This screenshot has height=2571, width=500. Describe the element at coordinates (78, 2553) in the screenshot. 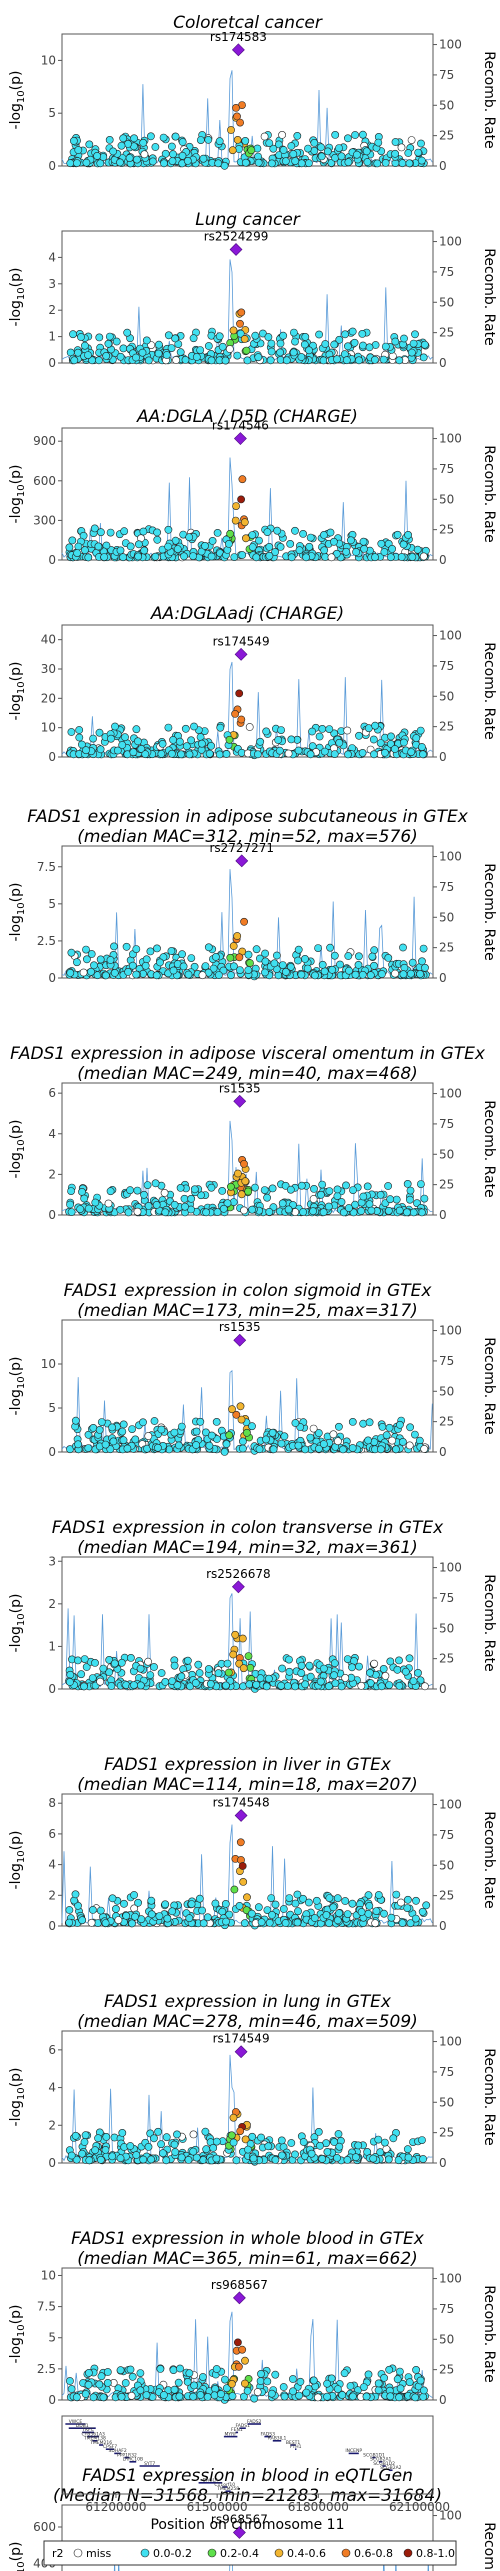

I see `legend-swatch` at that location.